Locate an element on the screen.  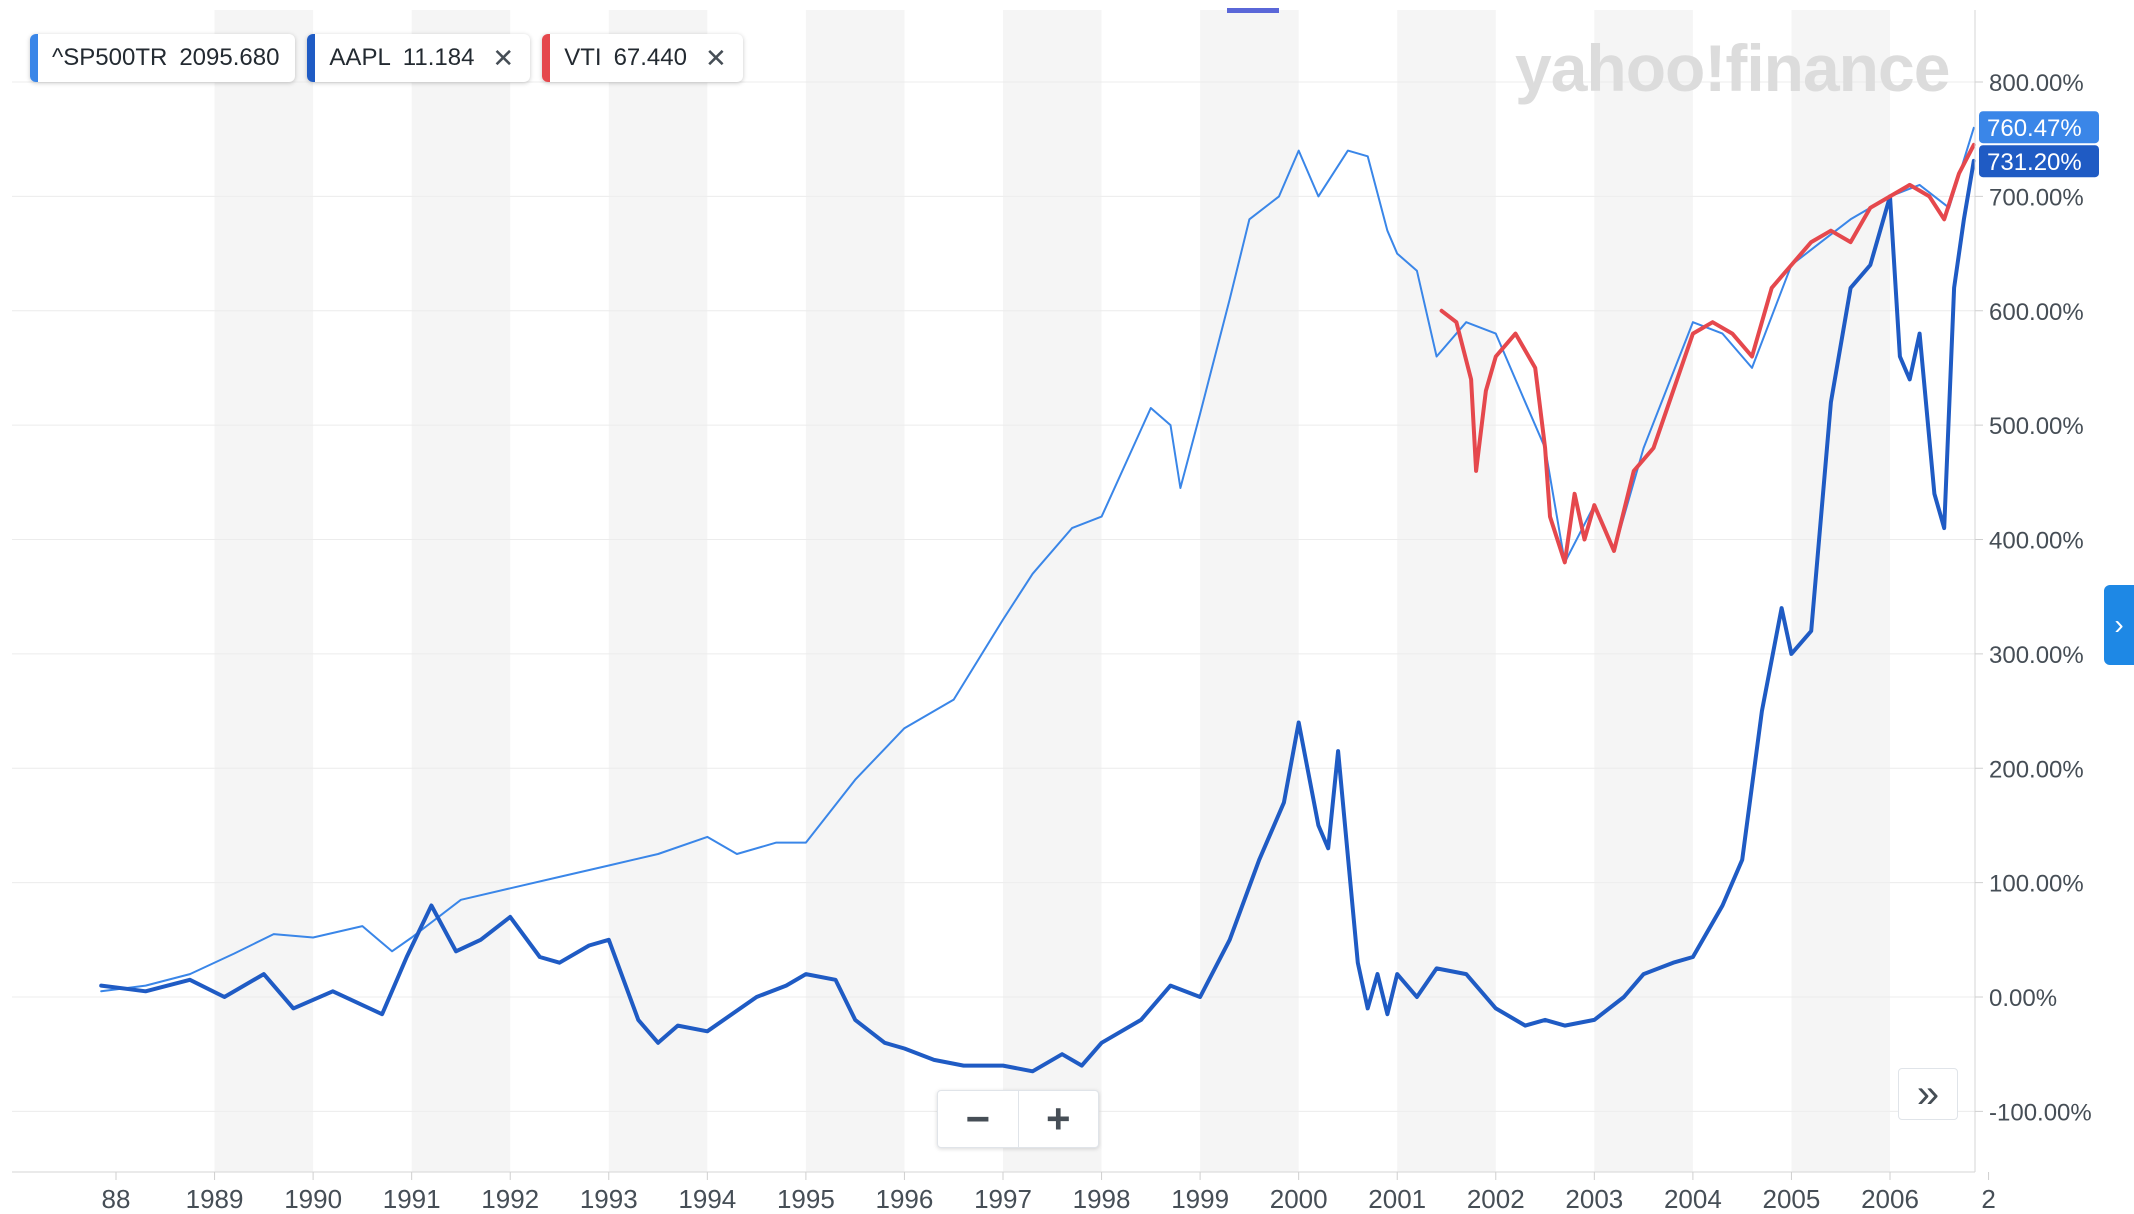
x-tick-label: 2005 is located at coordinates (1792, 1199).